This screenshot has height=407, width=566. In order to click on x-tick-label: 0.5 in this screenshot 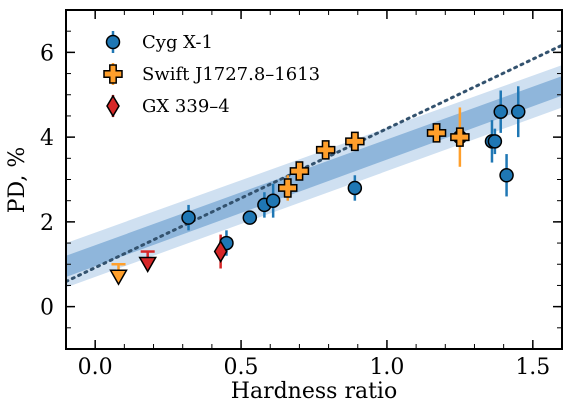, I will do `click(241, 367)`.